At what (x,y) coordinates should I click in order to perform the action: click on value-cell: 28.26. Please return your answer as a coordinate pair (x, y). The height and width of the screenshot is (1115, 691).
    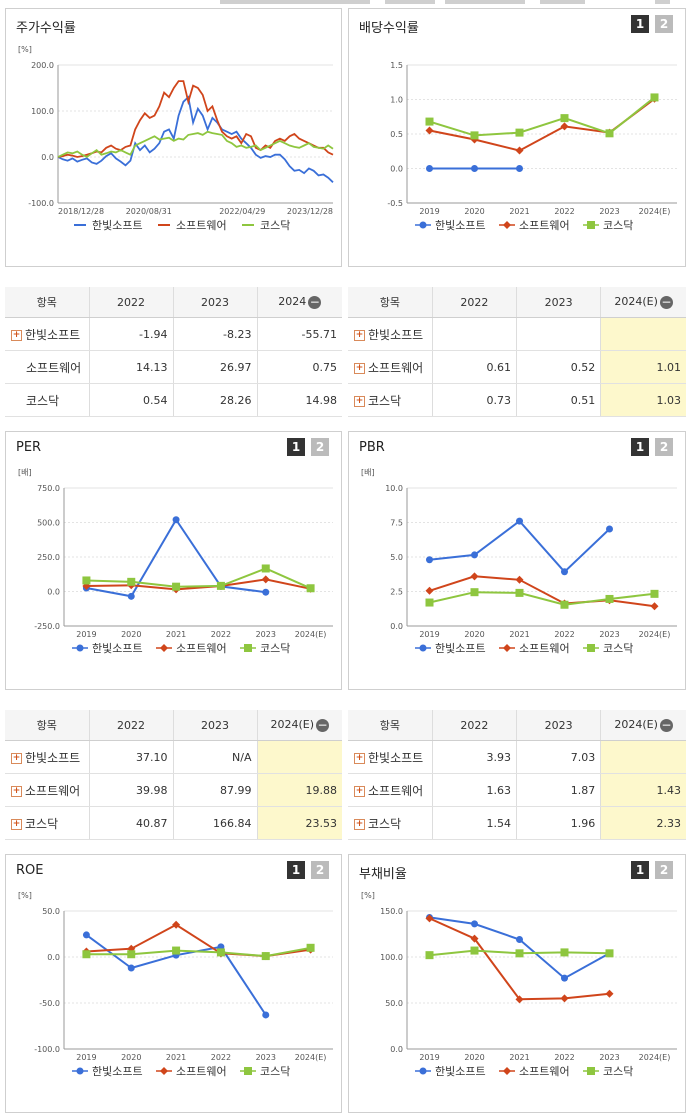
    Looking at the image, I should click on (215, 400).